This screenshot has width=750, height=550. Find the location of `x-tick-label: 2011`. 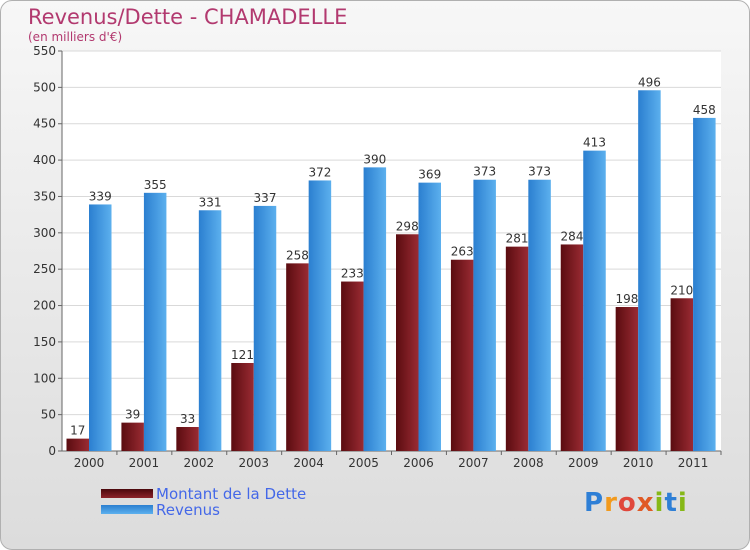

x-tick-label: 2011 is located at coordinates (693, 463).